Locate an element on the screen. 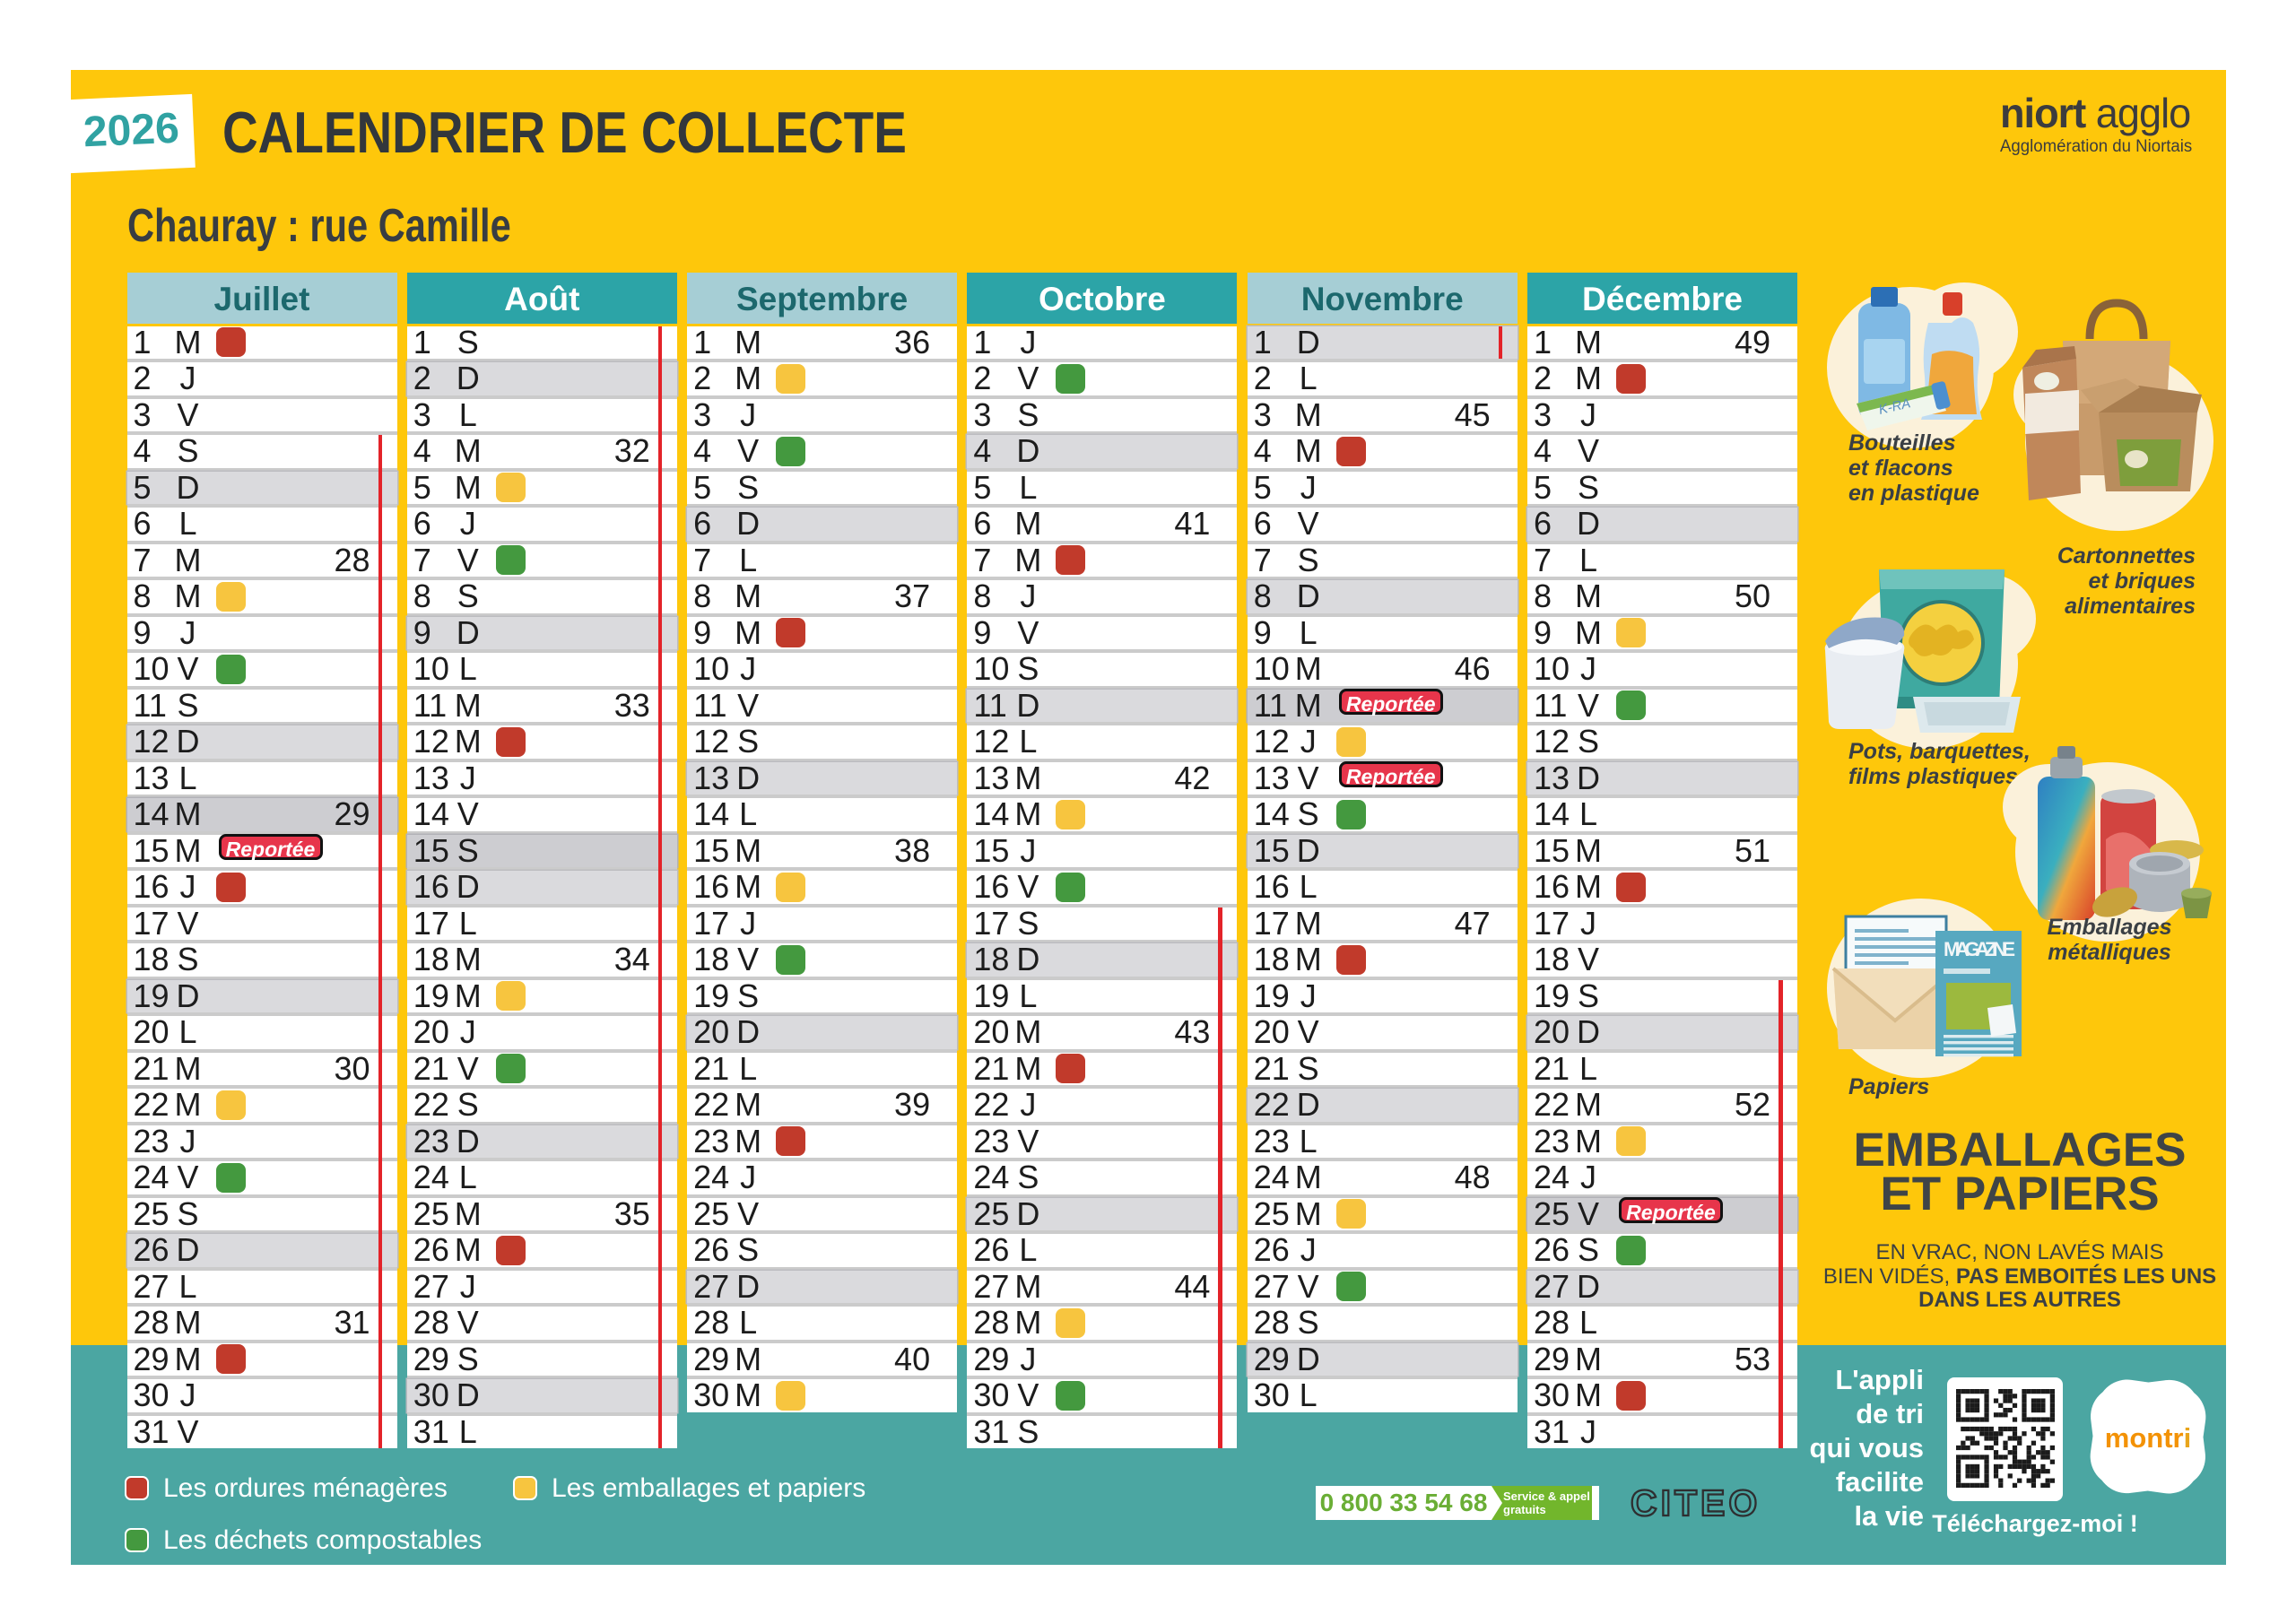  svg-text: en plastique is located at coordinates (1913, 493).